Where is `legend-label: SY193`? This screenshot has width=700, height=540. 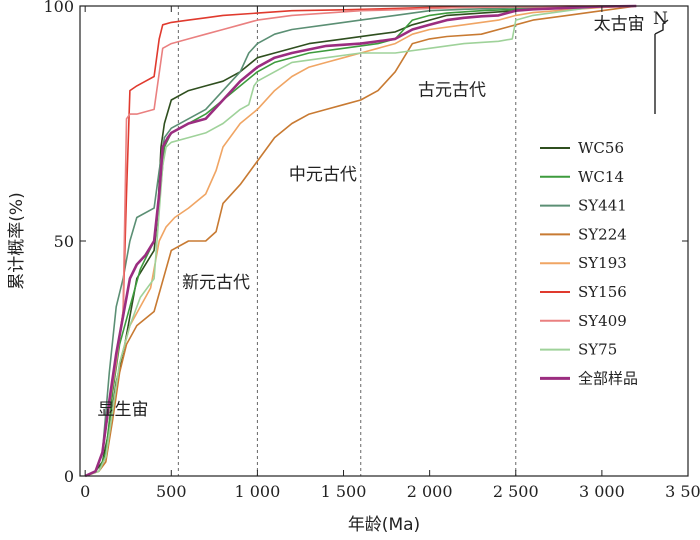 legend-label: SY193 is located at coordinates (602, 263).